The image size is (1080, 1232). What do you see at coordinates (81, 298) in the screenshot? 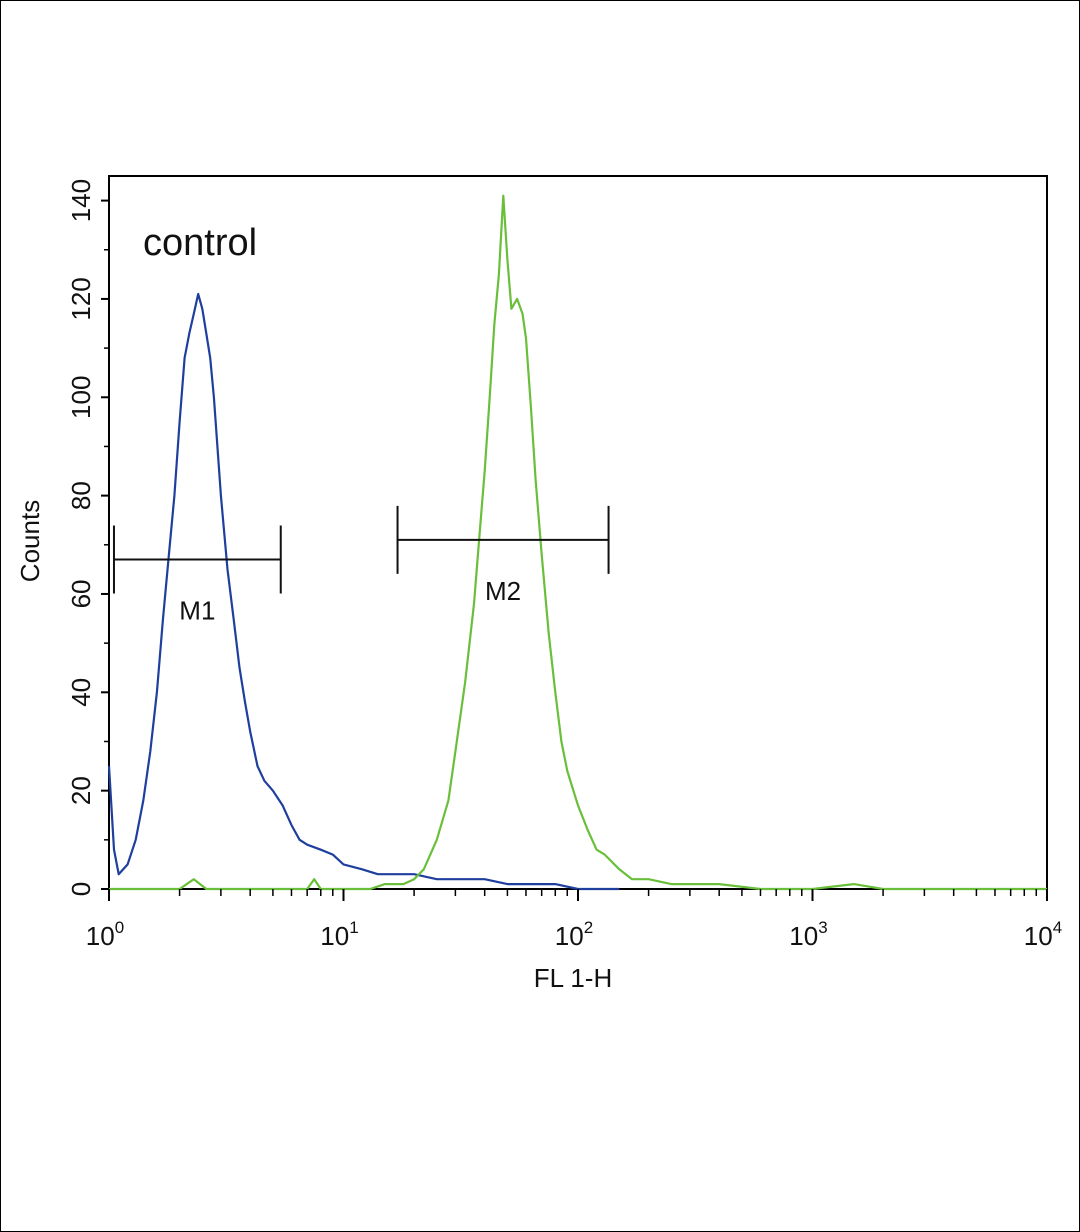
I see `y-tick-label: 120` at bounding box center [81, 298].